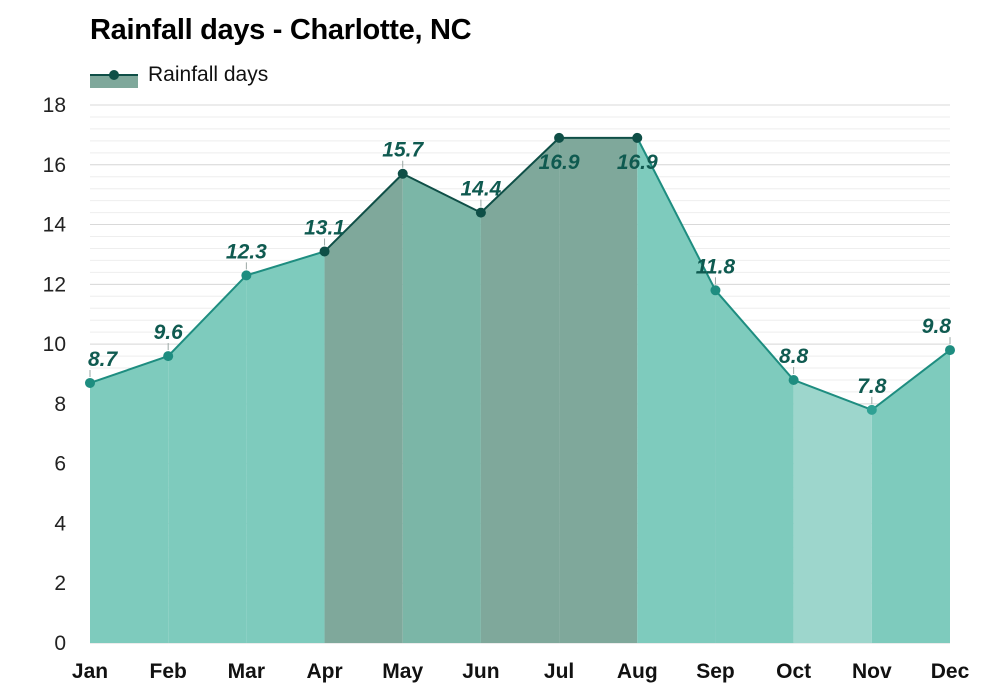 The height and width of the screenshot is (700, 1000). Describe the element at coordinates (559, 137) in the screenshot. I see `data-point-jul` at that location.